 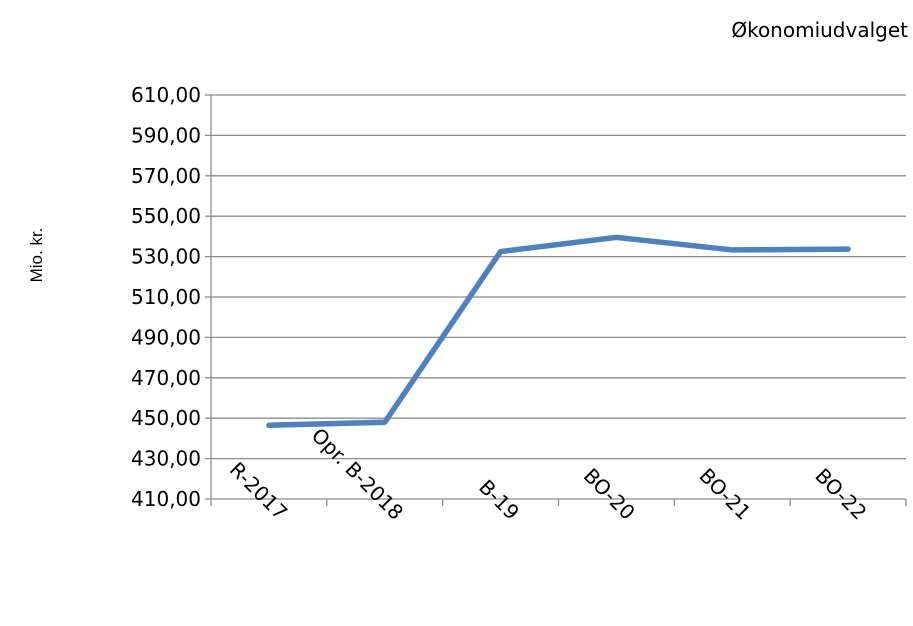 What do you see at coordinates (258, 490) in the screenshot?
I see `x-tick-label: R-2017` at bounding box center [258, 490].